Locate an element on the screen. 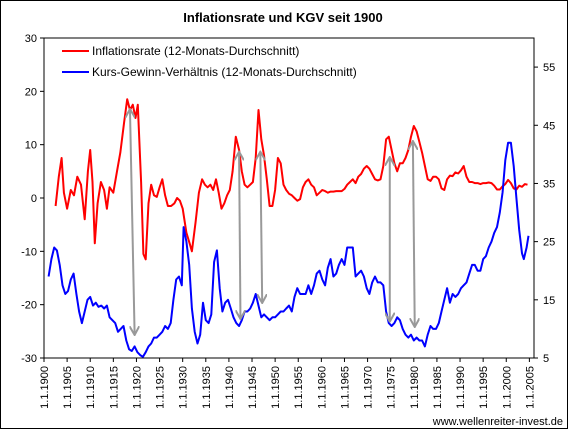 This screenshot has height=429, width=568. left-y-tick-label: 0 is located at coordinates (34, 199).